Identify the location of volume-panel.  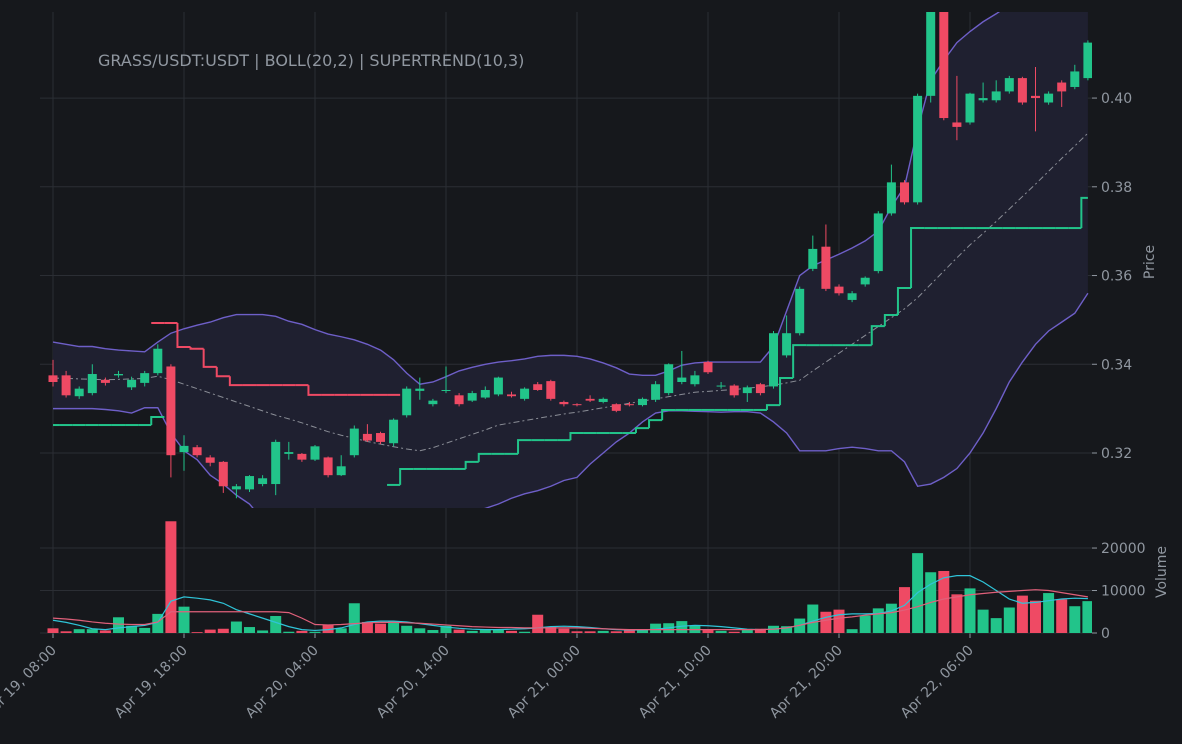
(569, 577).